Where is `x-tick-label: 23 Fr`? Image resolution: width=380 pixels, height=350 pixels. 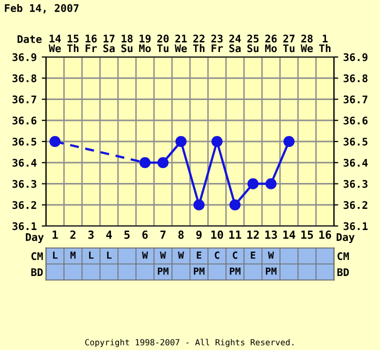
x-tick-label: 23 Fr is located at coordinates (217, 43).